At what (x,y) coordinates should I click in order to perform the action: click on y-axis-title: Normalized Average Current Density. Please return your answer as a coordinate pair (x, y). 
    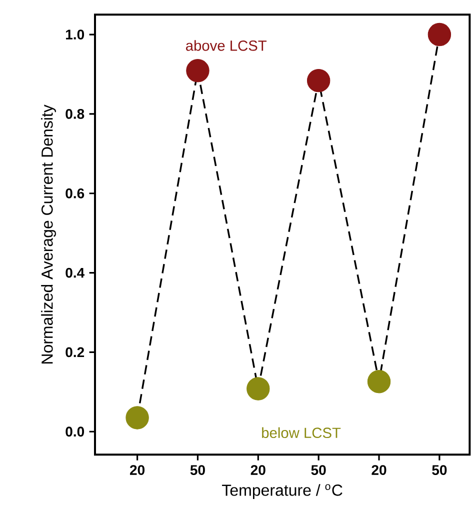
    Looking at the image, I should click on (48, 234).